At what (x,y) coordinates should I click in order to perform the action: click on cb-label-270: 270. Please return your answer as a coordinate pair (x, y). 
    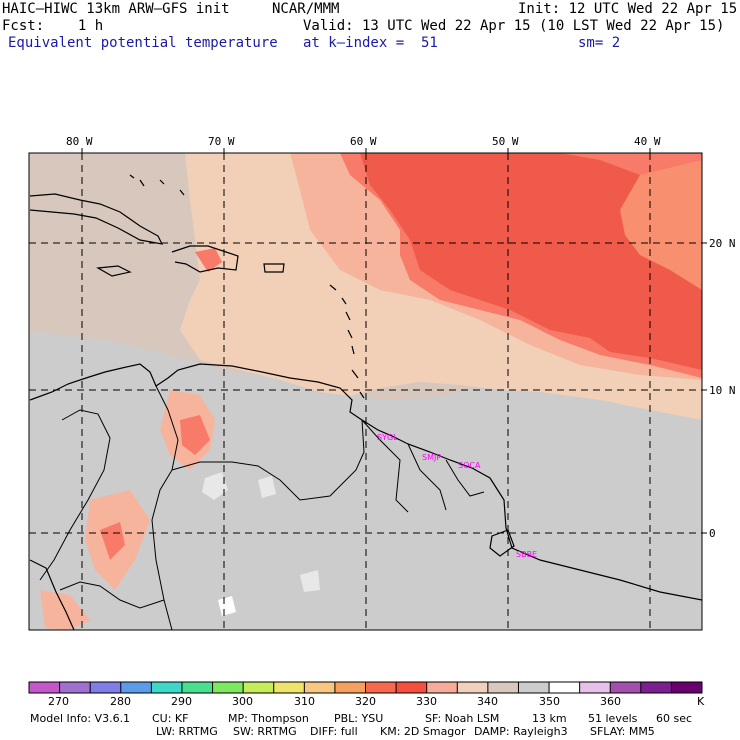
    Looking at the image, I should click on (58, 701).